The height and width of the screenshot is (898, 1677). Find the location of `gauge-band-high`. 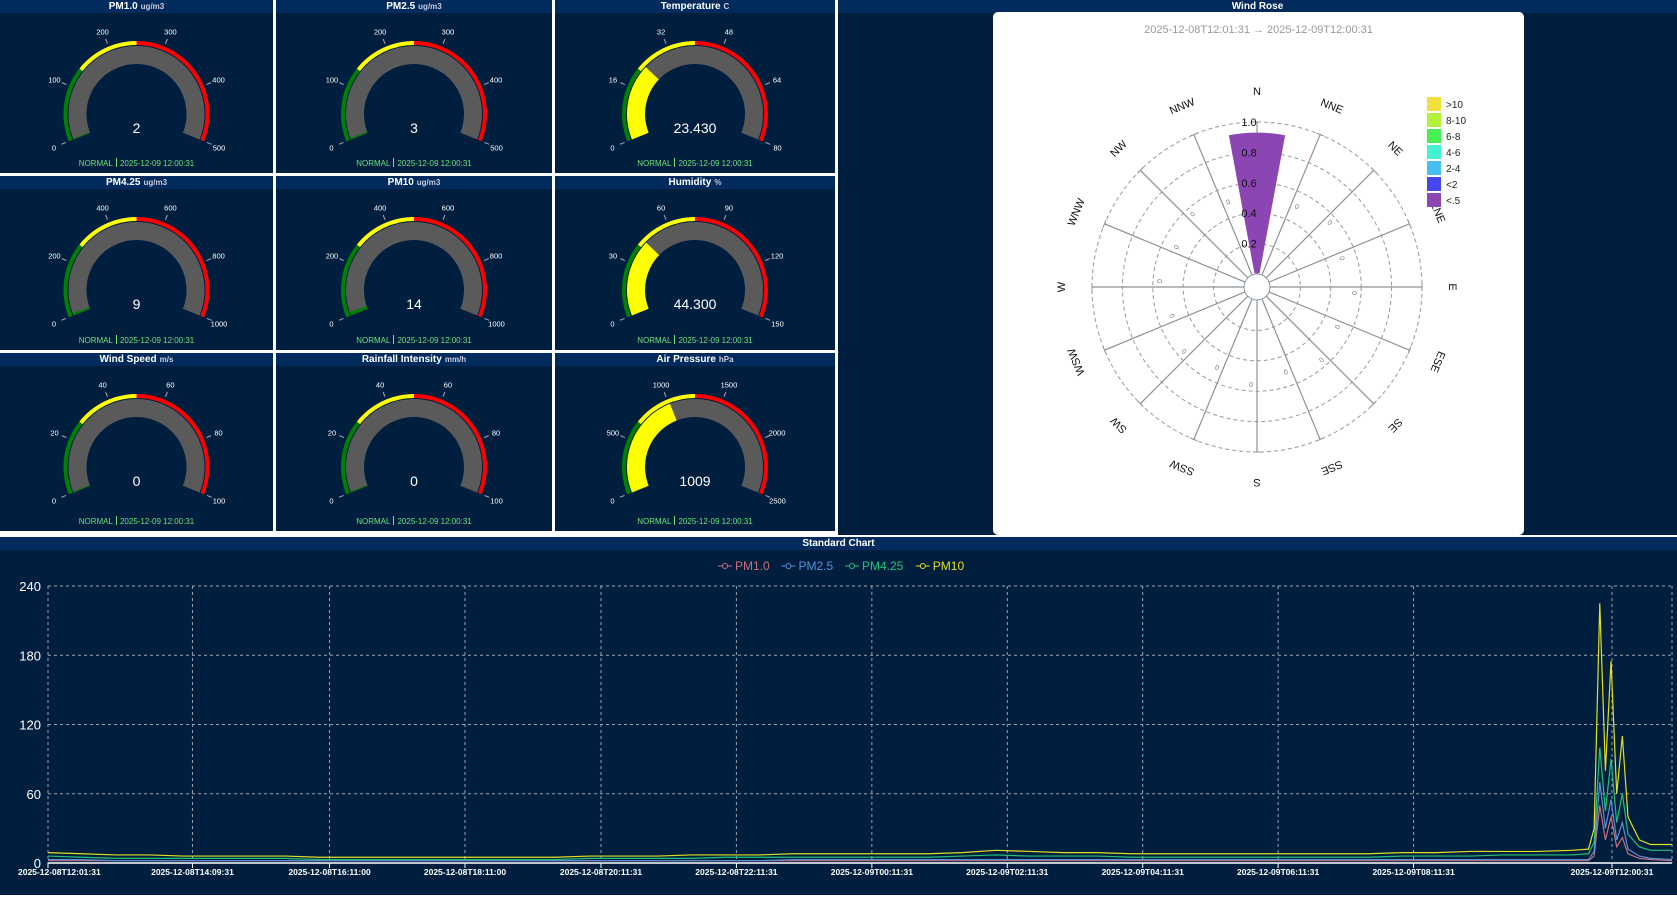

gauge-band-high is located at coordinates (731, 444).